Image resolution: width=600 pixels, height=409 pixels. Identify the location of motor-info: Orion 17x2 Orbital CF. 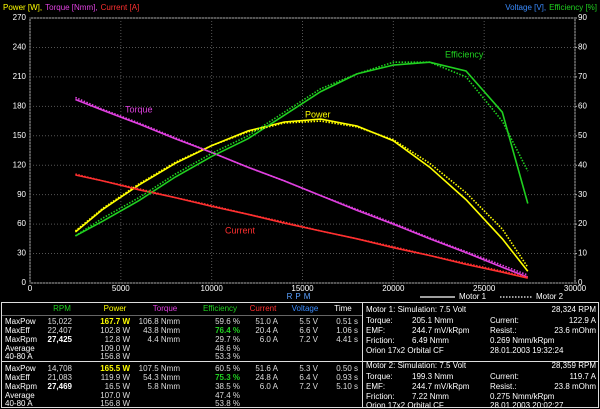
(405, 405).